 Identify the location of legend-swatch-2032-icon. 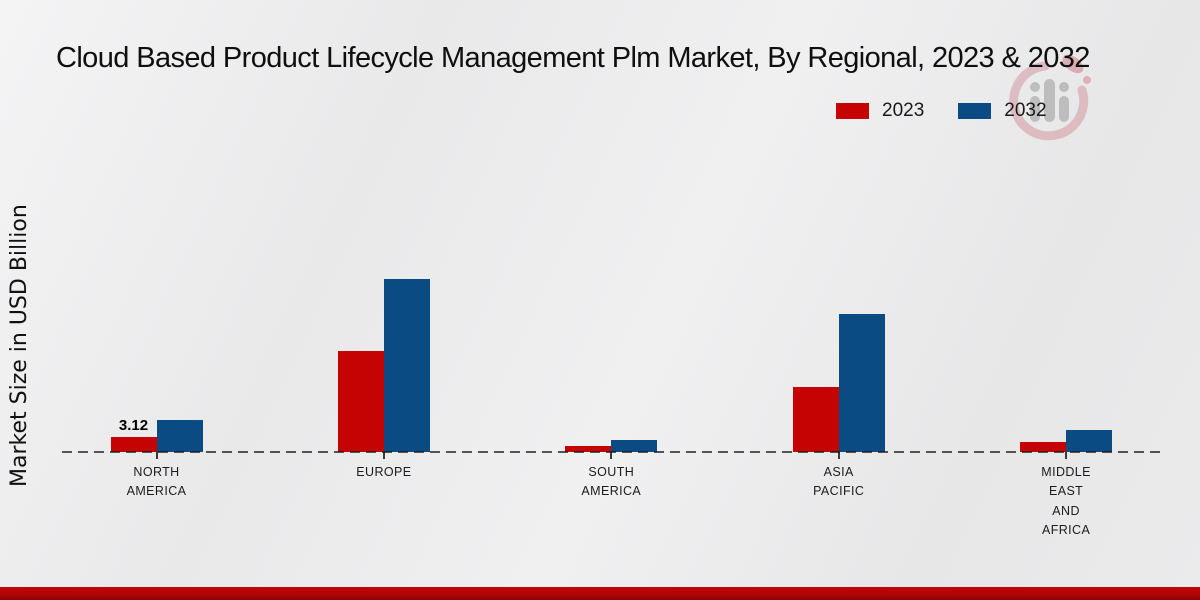
(975, 111).